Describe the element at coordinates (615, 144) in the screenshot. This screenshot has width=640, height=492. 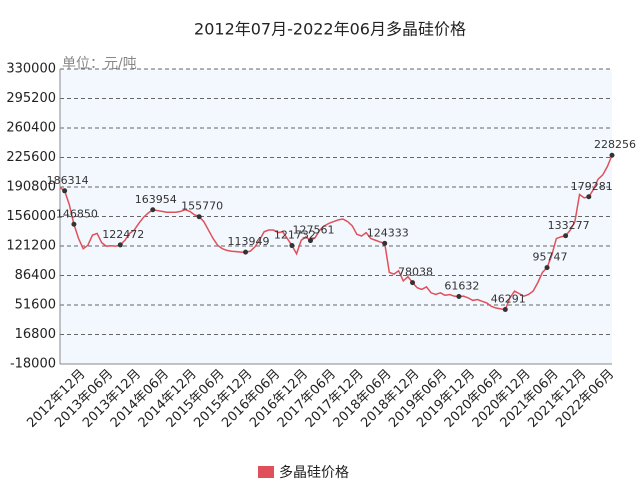
I see `data-label: 228256` at that location.